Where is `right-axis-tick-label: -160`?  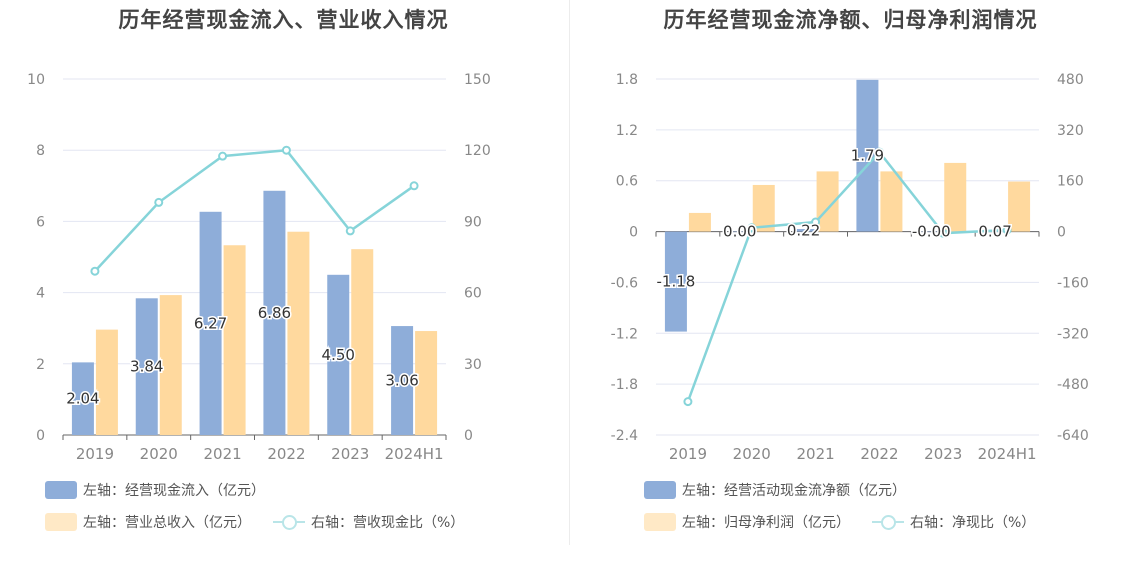
right-axis-tick-label: -160 is located at coordinates (1073, 283).